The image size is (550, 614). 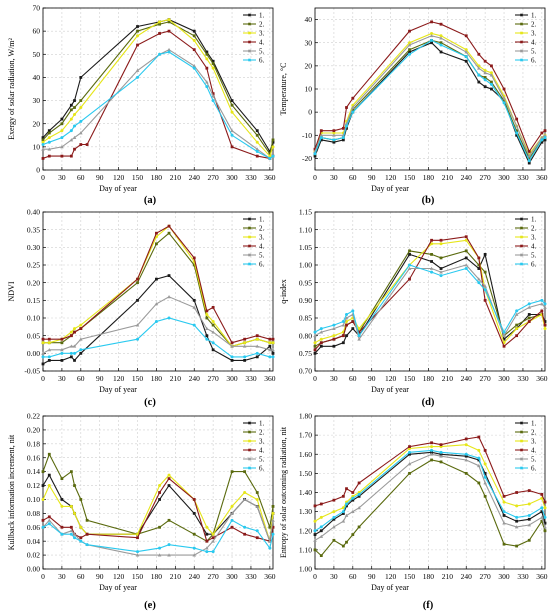 I want to click on y-tick-label: 0.80, so click(x=305, y=335).